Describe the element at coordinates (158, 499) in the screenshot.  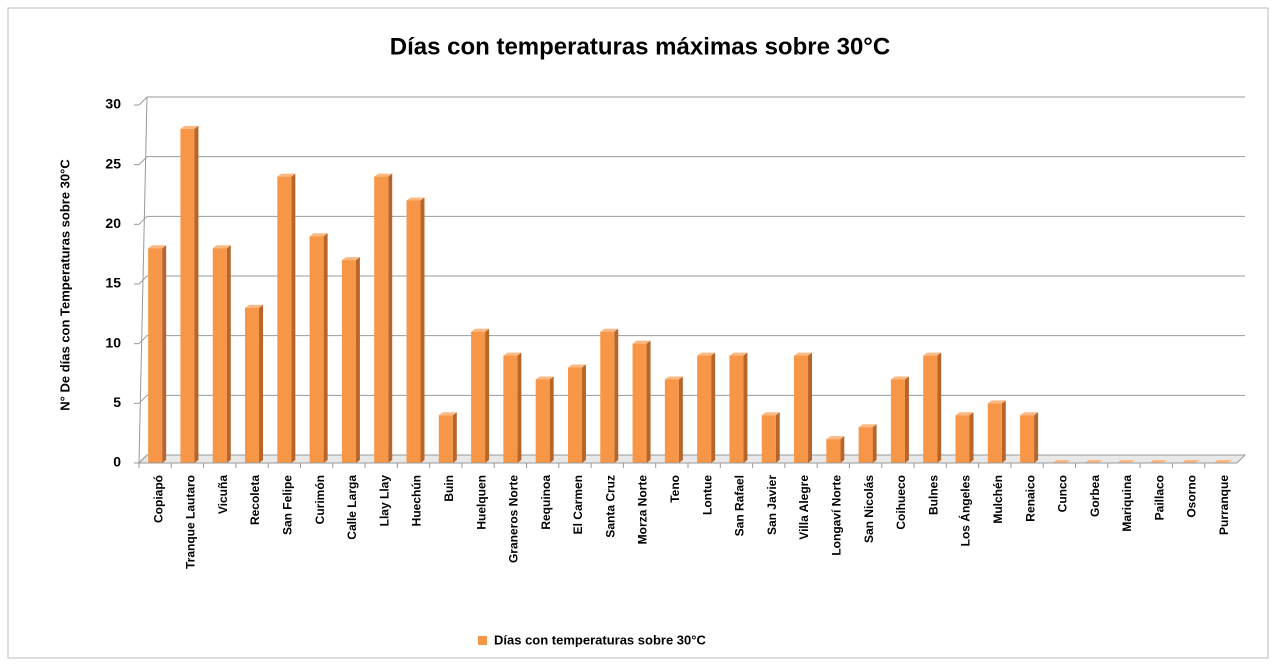
I see `x-tick-label: Copiapó` at that location.